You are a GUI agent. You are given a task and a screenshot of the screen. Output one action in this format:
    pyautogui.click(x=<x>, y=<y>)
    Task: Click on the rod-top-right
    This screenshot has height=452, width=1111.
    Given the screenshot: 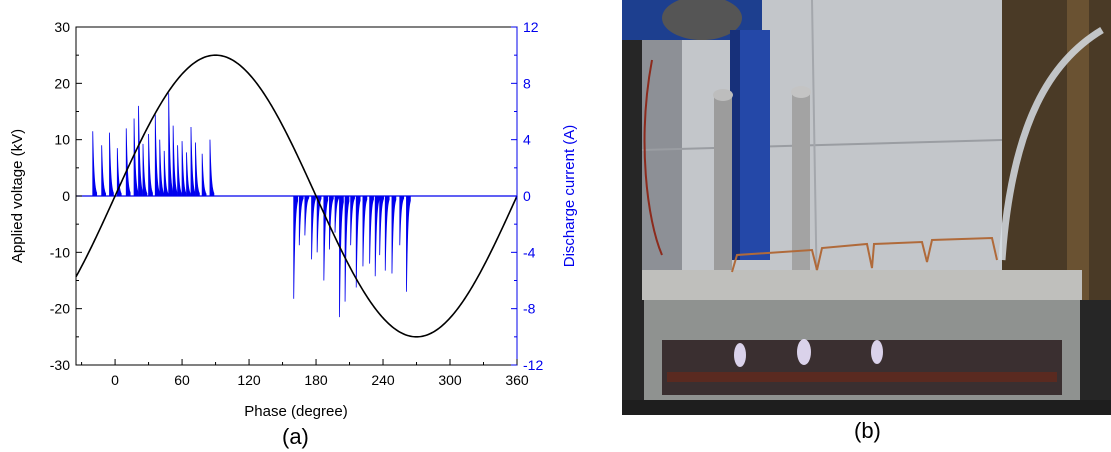 What is the action you would take?
    pyautogui.click(x=801, y=92)
    